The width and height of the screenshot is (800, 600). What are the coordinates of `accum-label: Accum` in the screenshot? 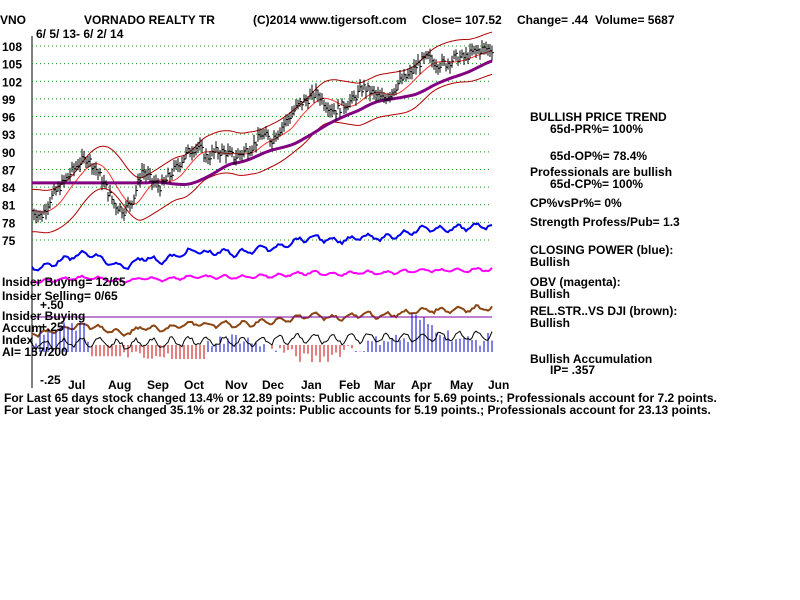 It's located at (22, 328).